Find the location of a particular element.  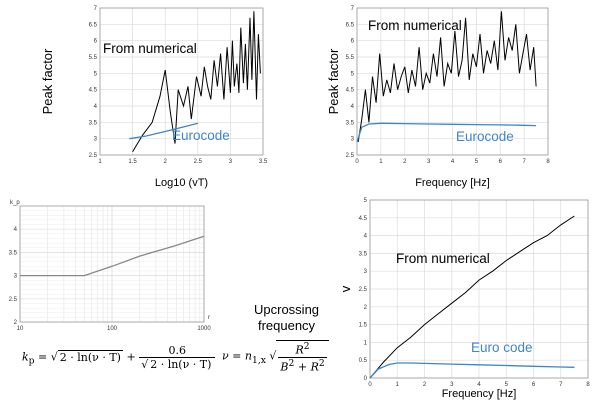

y-tick-label: 5.5 is located at coordinates (93, 58).